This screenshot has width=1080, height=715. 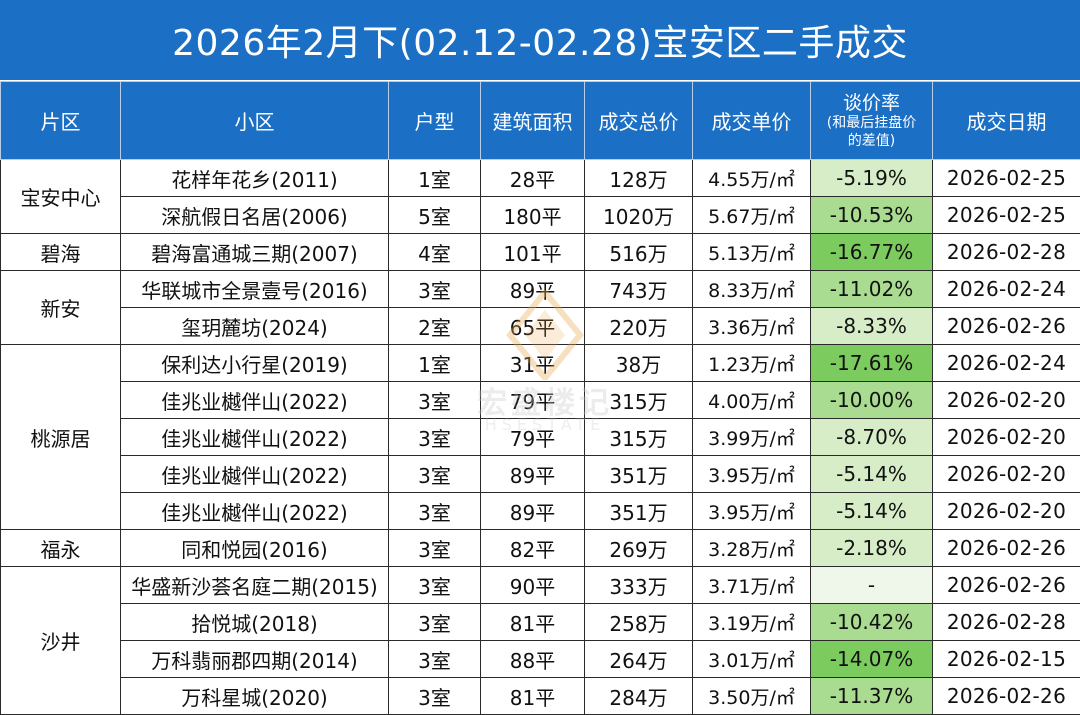 What do you see at coordinates (1006, 178) in the screenshot?
I see `date-cell: 2026-02-25` at bounding box center [1006, 178].